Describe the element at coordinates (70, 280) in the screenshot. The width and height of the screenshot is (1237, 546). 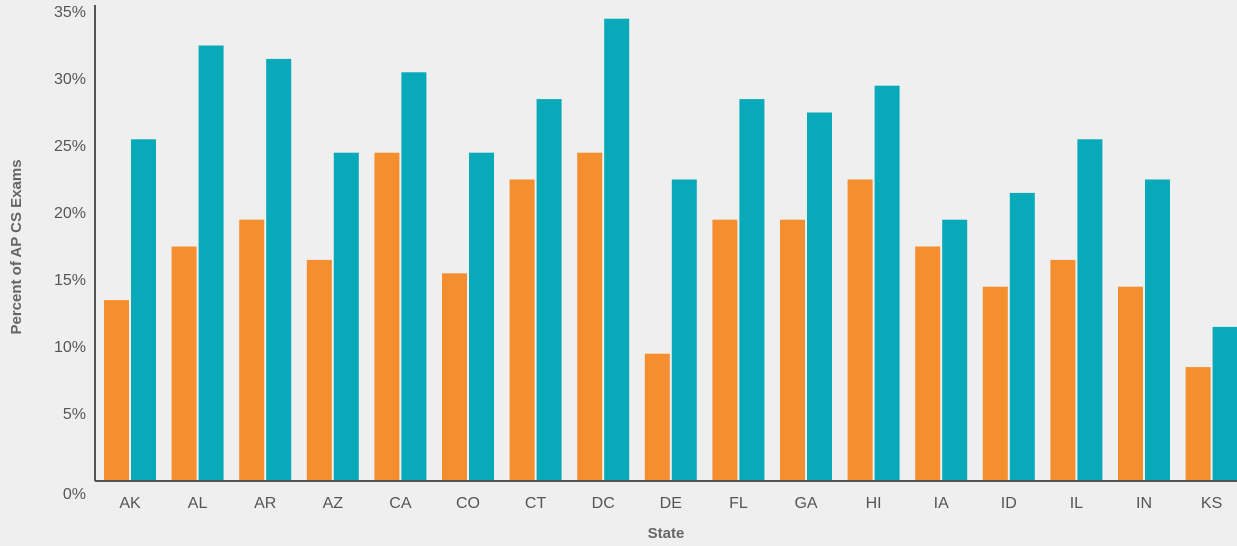
I see `y-tick-label: 15%` at that location.